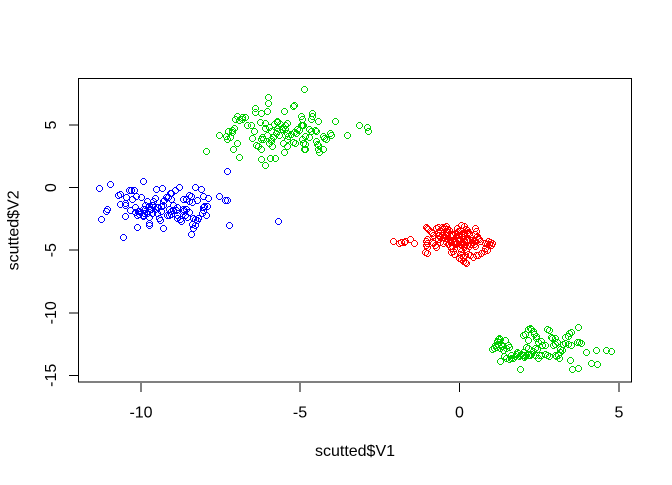 The image size is (672, 485). I want to click on svg-text: -15, so click(51, 375).